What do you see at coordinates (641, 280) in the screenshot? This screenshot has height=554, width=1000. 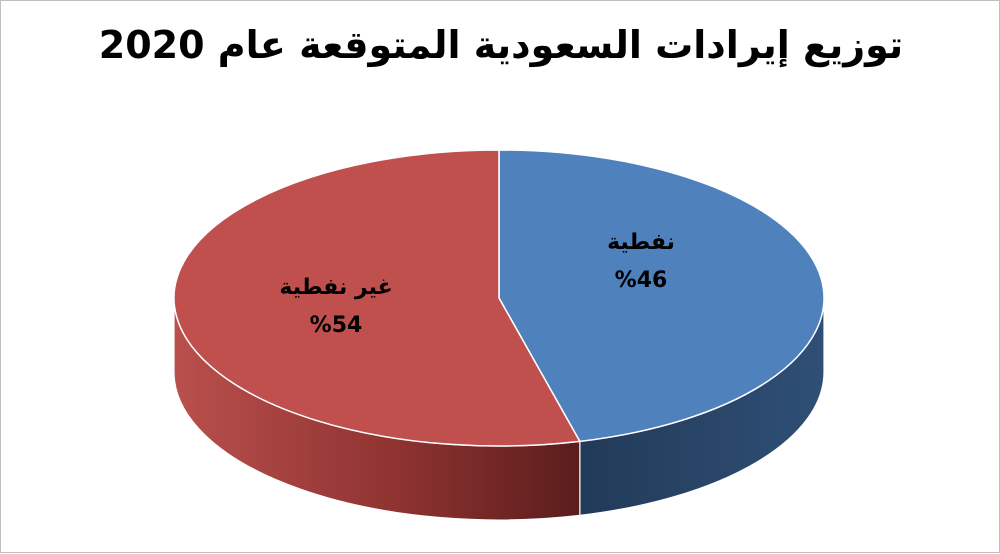 I see `slice-label-oil-value: %46` at bounding box center [641, 280].